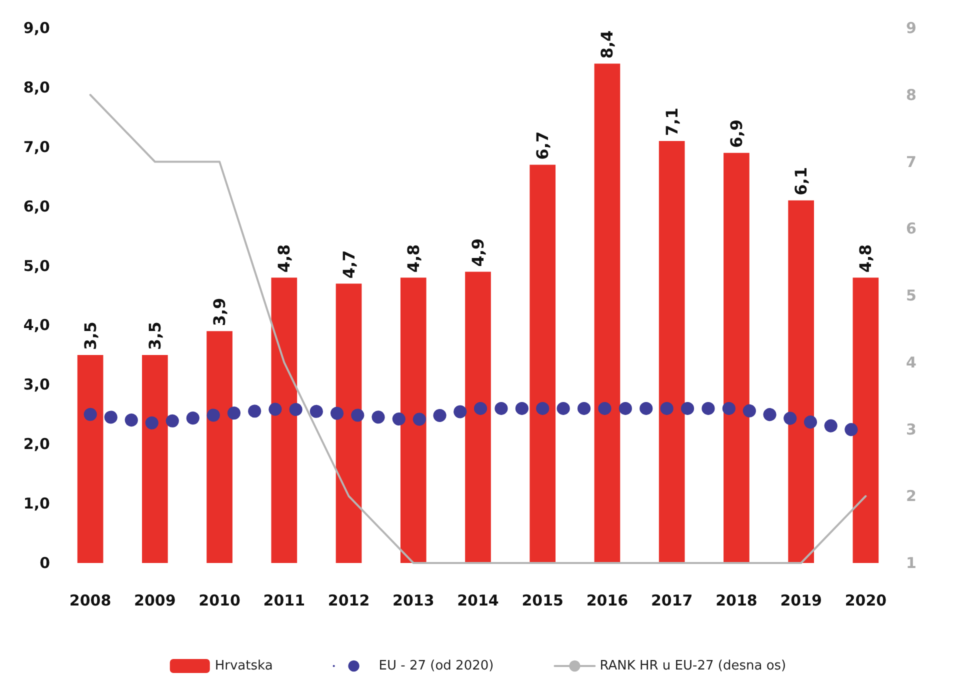 Image resolution: width=957 pixels, height=691 pixels. I want to click on y-tick-label: 3,0, so click(36, 385).